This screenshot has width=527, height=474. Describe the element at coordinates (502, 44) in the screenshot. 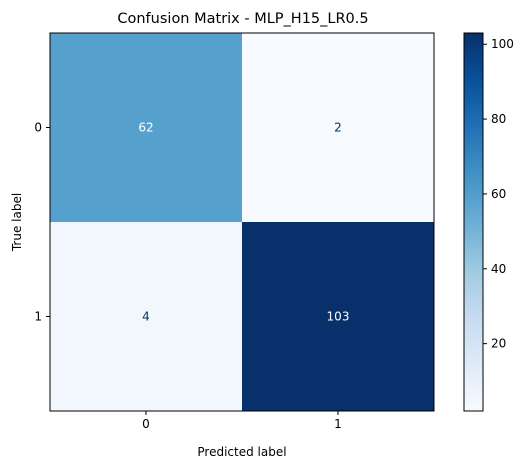

I see `colorbar-tick-label-4: 100` at that location.